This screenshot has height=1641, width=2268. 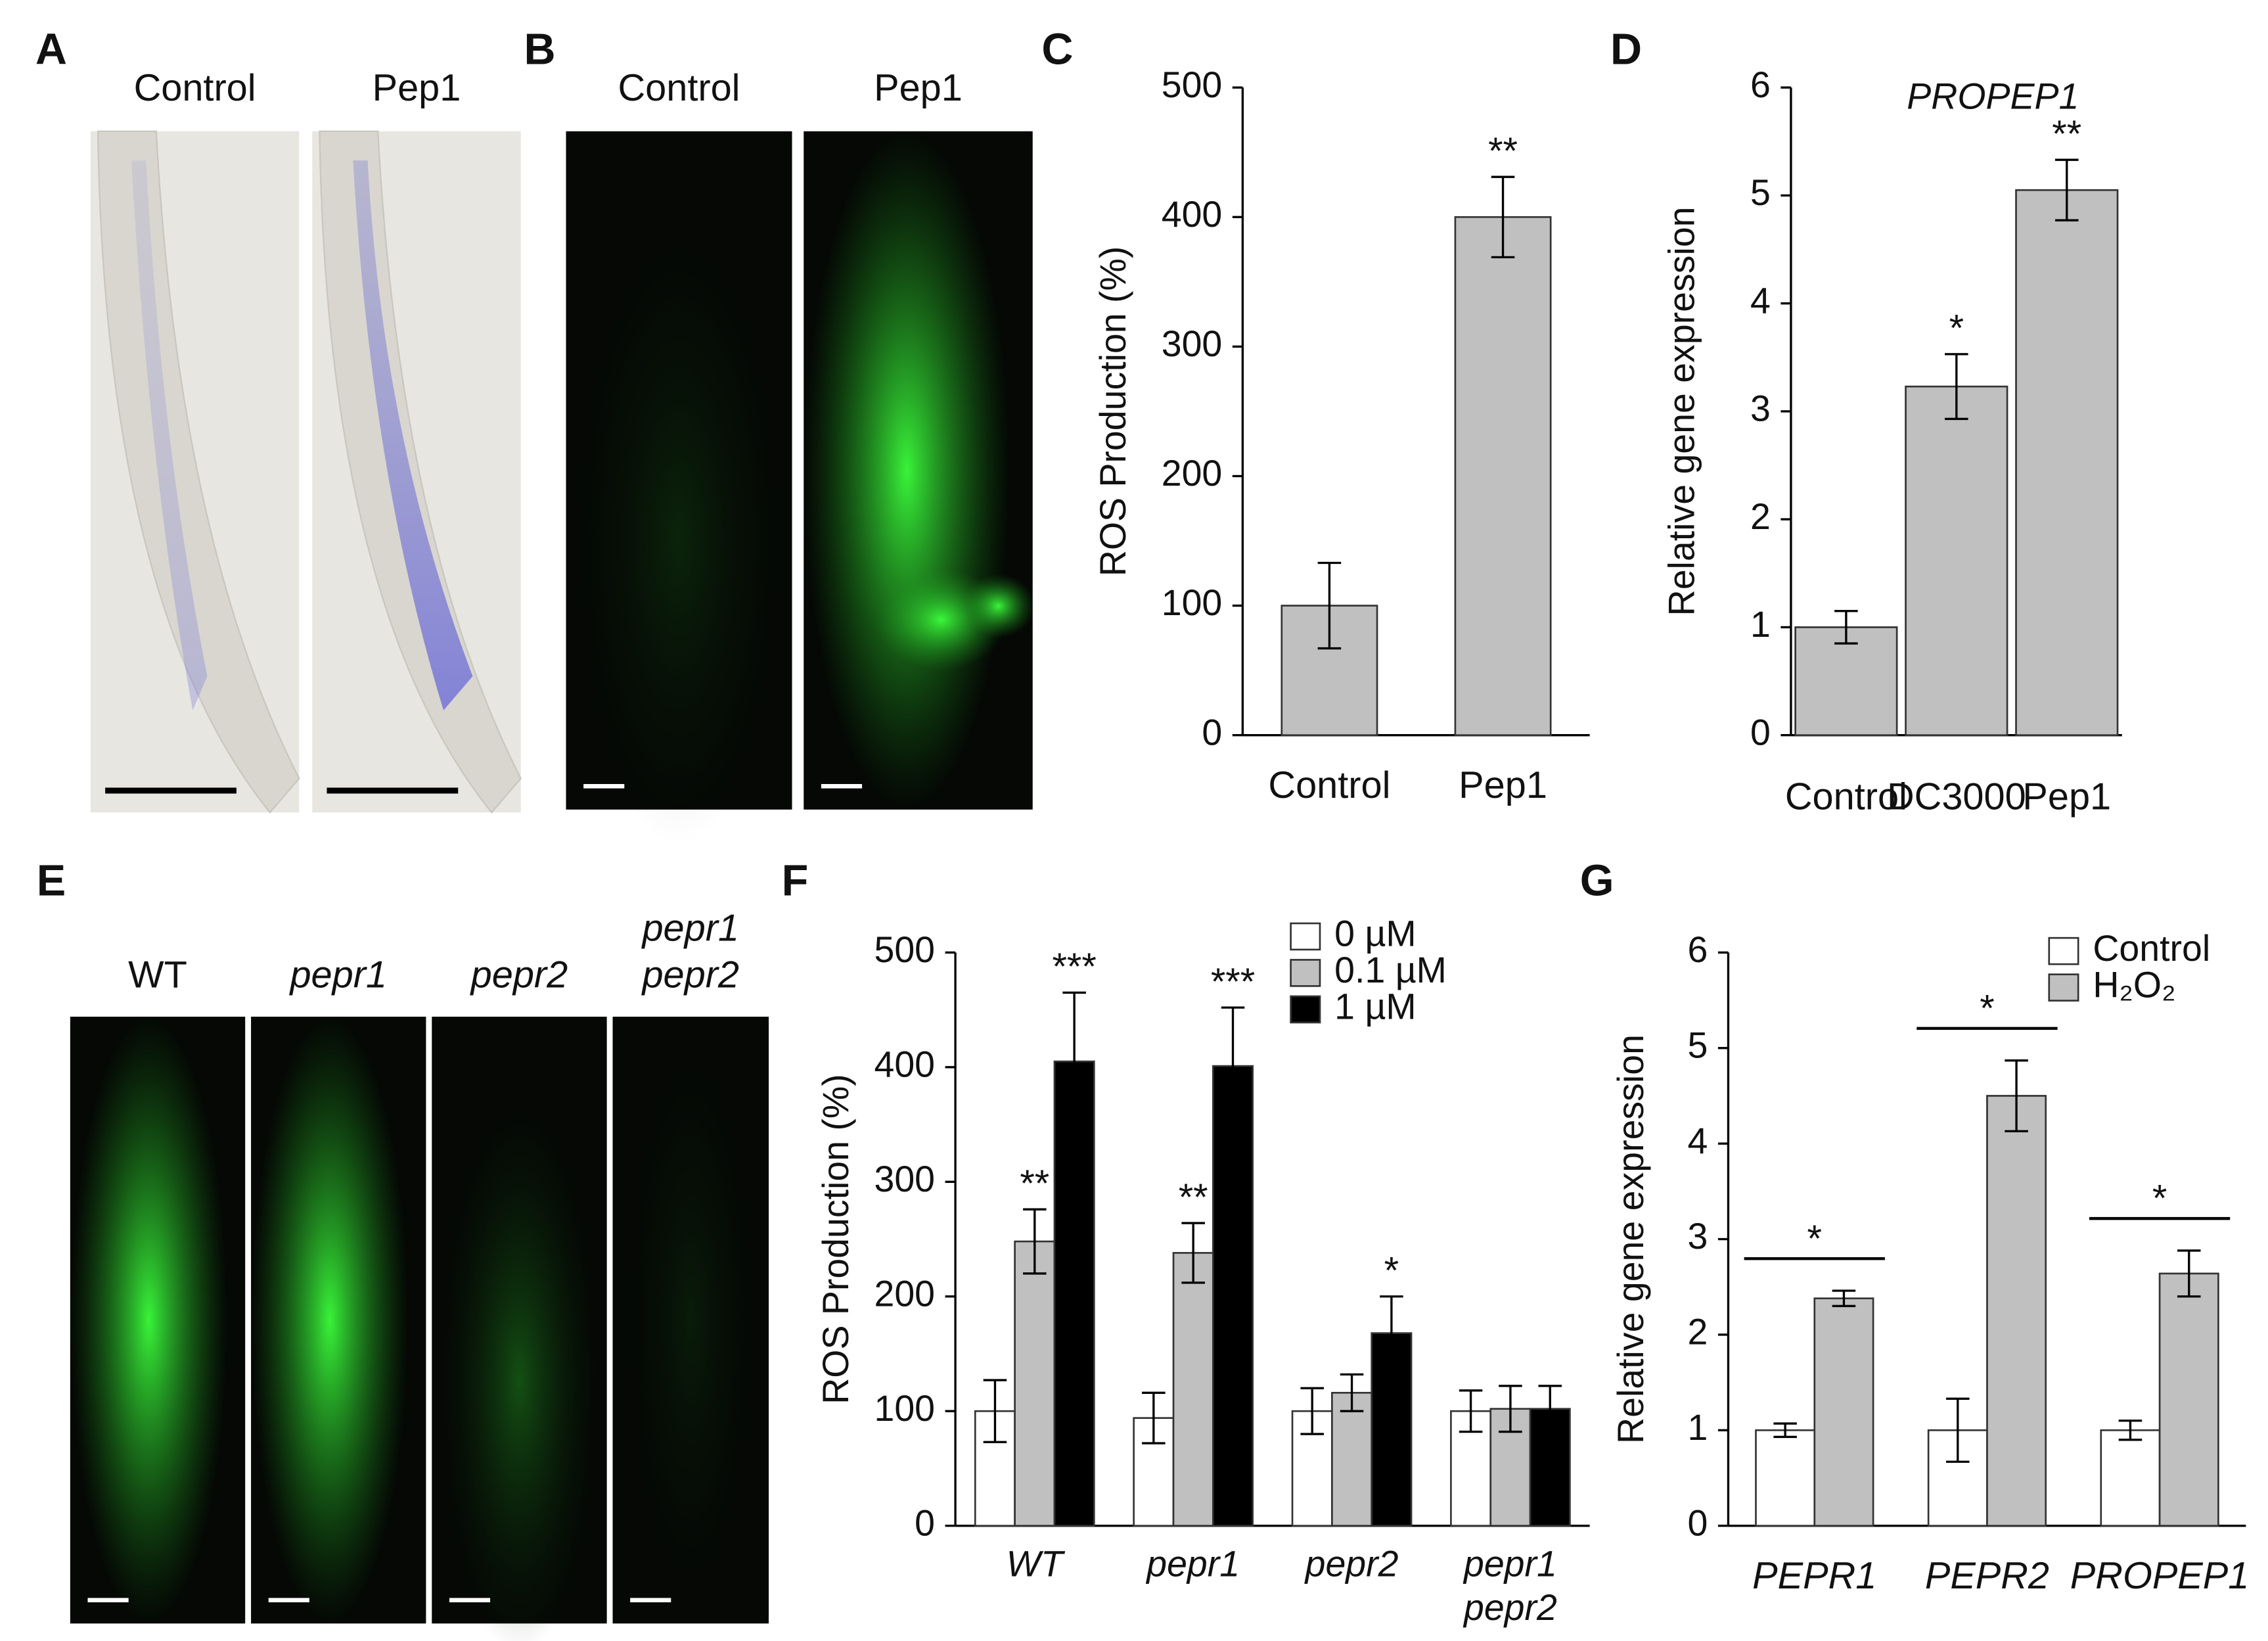 What do you see at coordinates (1698, 1427) in the screenshot?
I see `y-tick-label: 1` at bounding box center [1698, 1427].